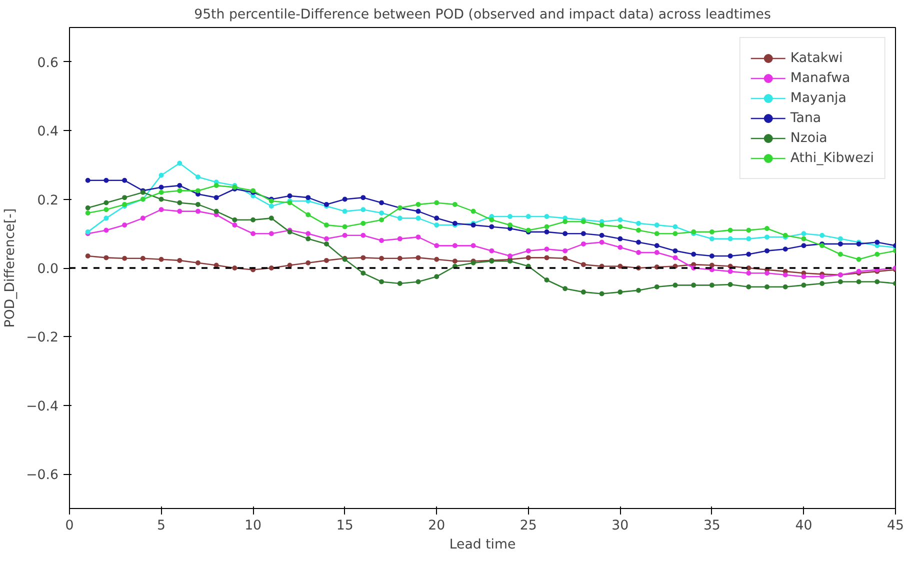 This screenshot has height=563, width=922. What do you see at coordinates (42, 476) in the screenshot?
I see `y-tick-label: −0.6` at bounding box center [42, 476].